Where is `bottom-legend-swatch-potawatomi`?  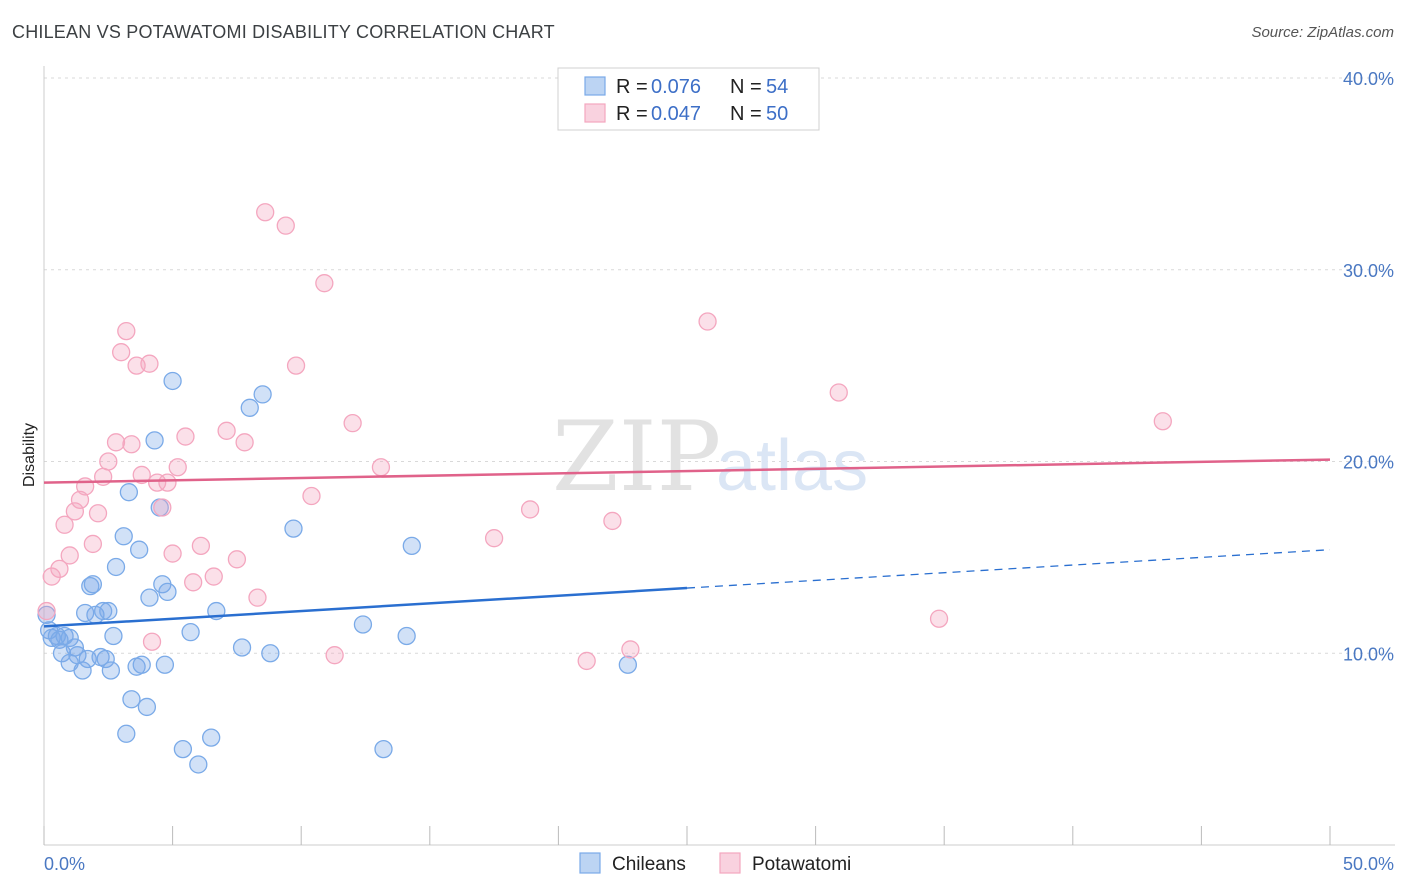
bottom-legend-swatch-potawatomi is located at coordinates (730, 863).